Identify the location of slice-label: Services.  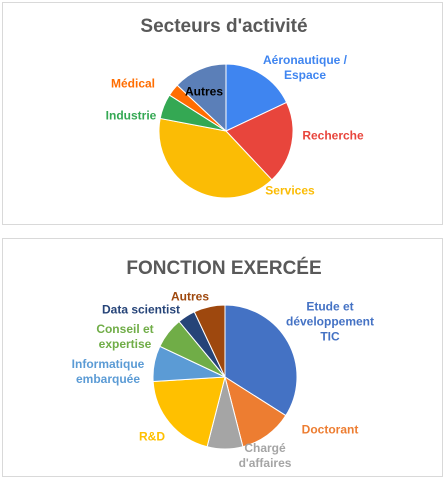
(290, 190).